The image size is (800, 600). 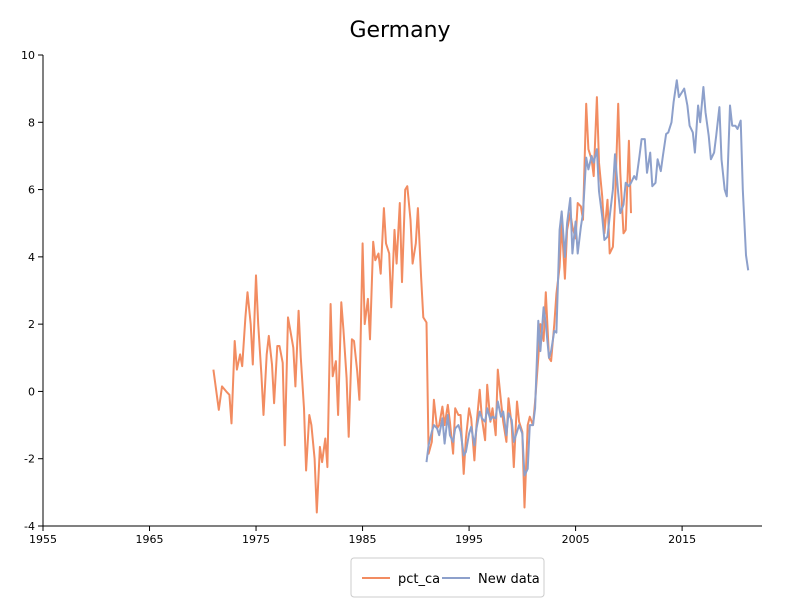 I want to click on chart-title: Germany, so click(x=399, y=30).